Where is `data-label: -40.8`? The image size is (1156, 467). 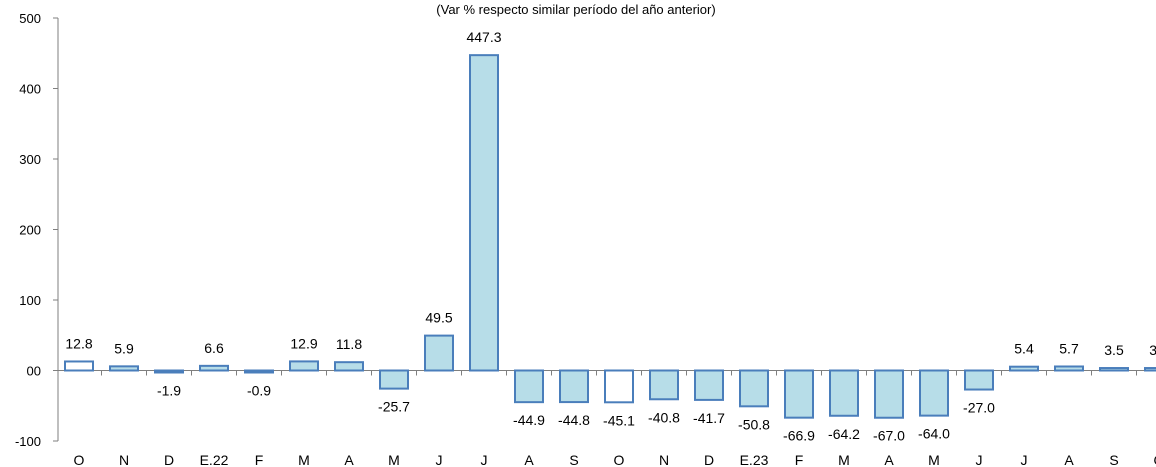 data-label: -40.8 is located at coordinates (664, 417).